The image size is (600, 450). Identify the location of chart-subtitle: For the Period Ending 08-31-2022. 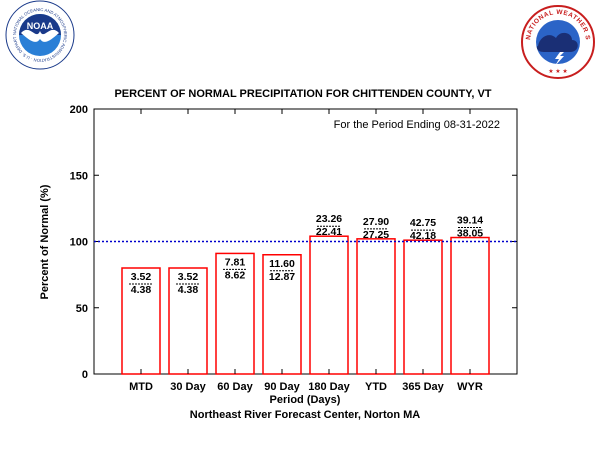
(417, 125).